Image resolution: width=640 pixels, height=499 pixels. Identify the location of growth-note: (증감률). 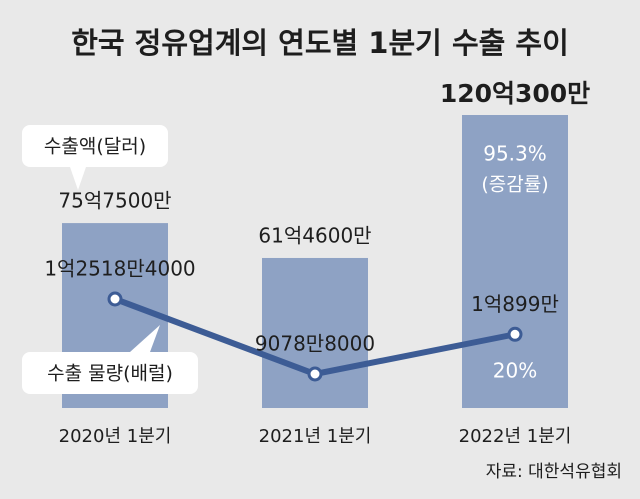
(514, 185).